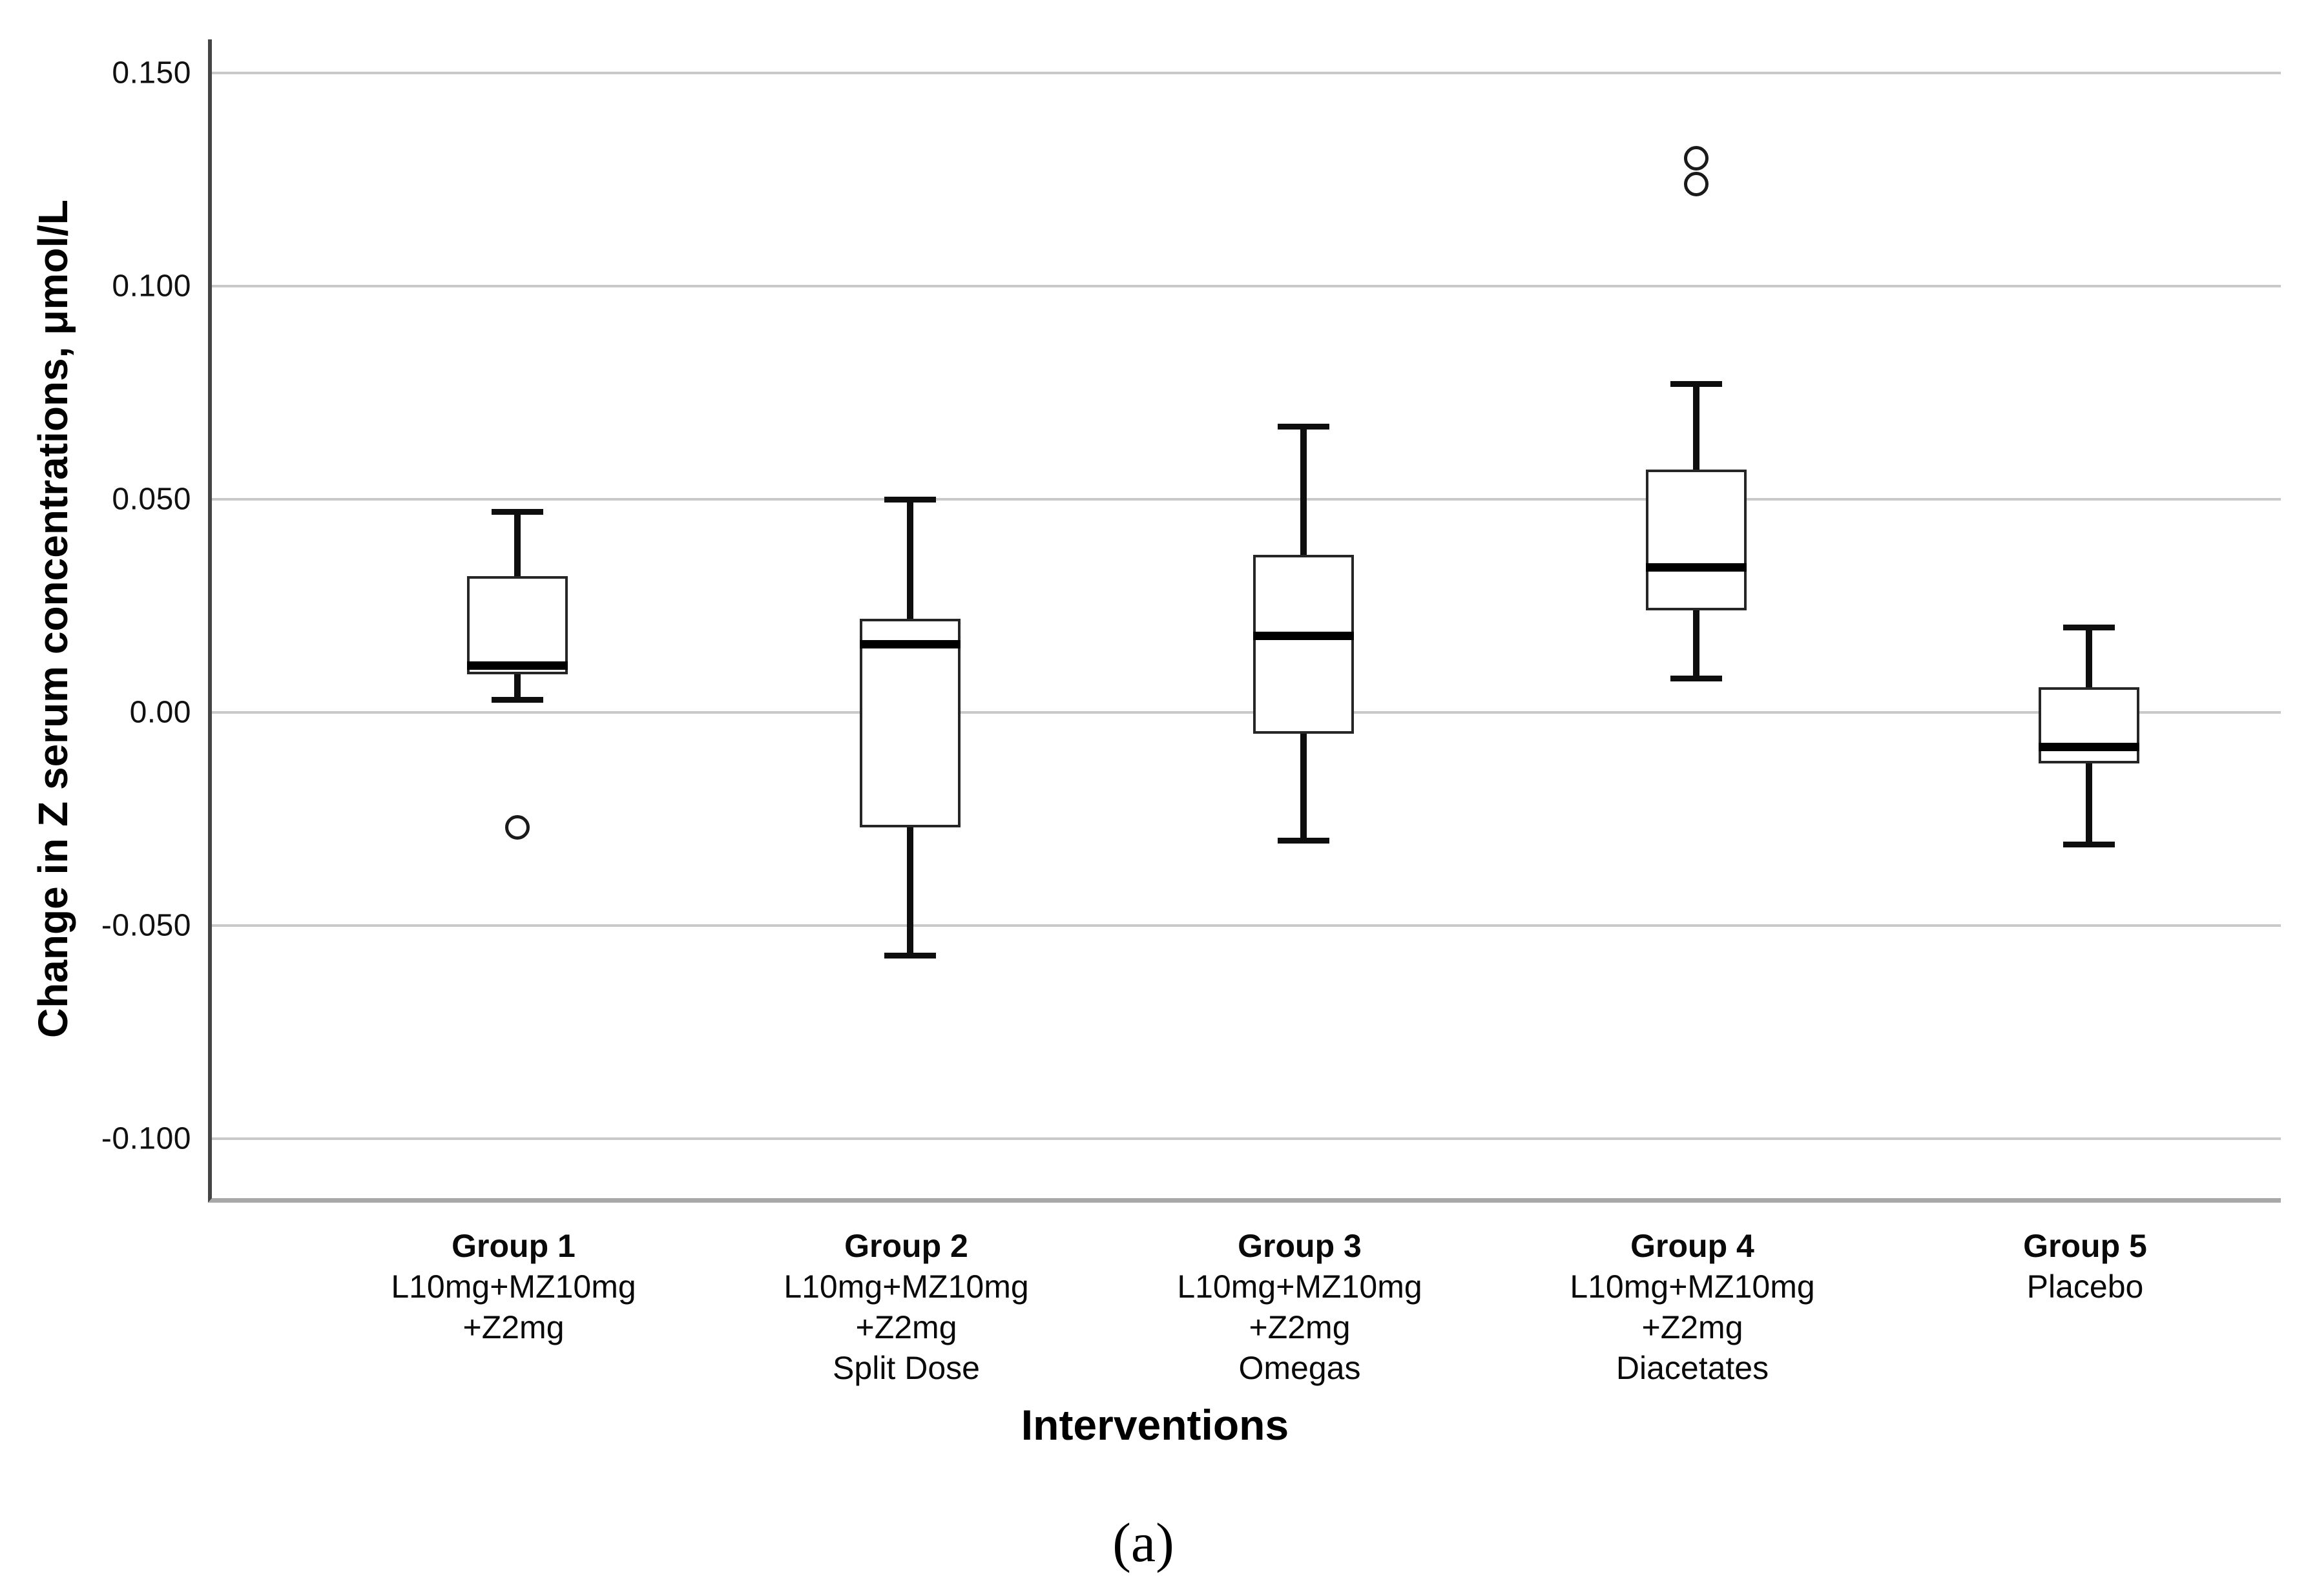 The image size is (2317, 1596). I want to click on group-description-line: Placebo, so click(2085, 1287).